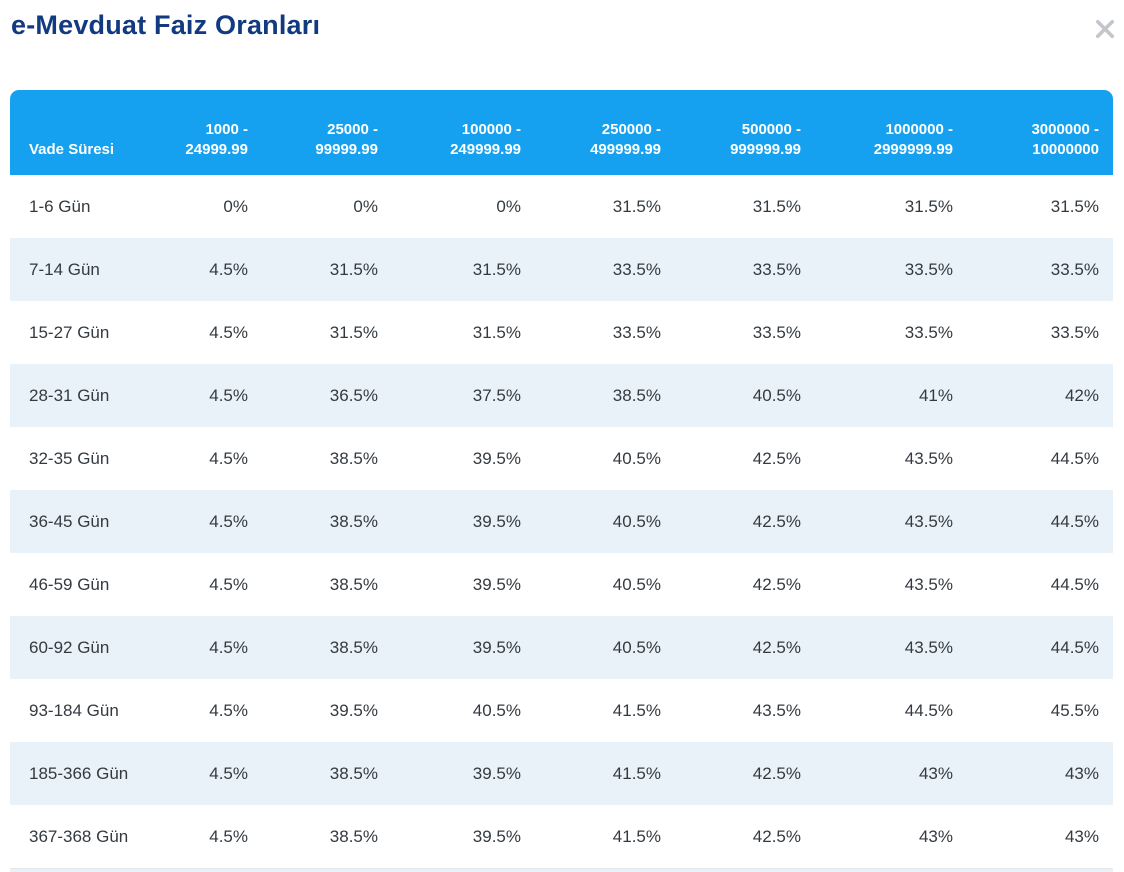 This screenshot has height=872, width=1124. What do you see at coordinates (166, 25) in the screenshot?
I see `modal-title: e-Mevduat Faiz Oranları` at bounding box center [166, 25].